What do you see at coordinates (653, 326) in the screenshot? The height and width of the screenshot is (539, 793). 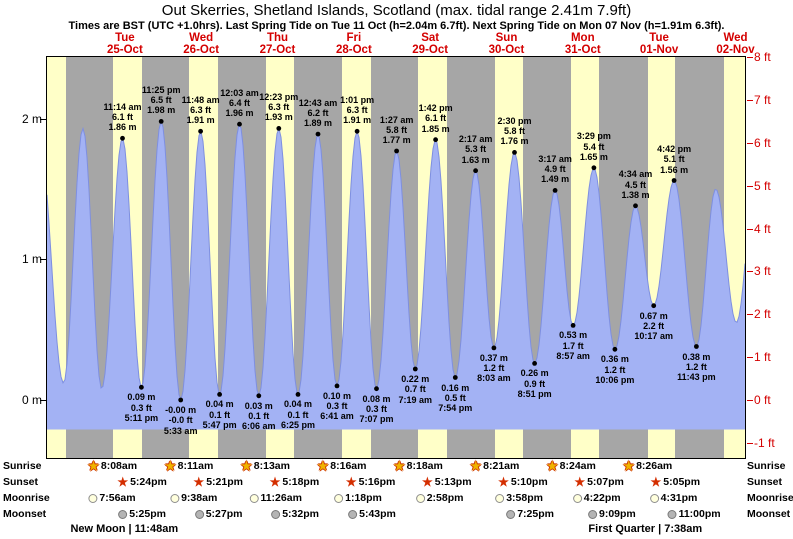 I see `tide-low-annotation: 0.67 m 2.2 ft 10:17 am` at bounding box center [653, 326].